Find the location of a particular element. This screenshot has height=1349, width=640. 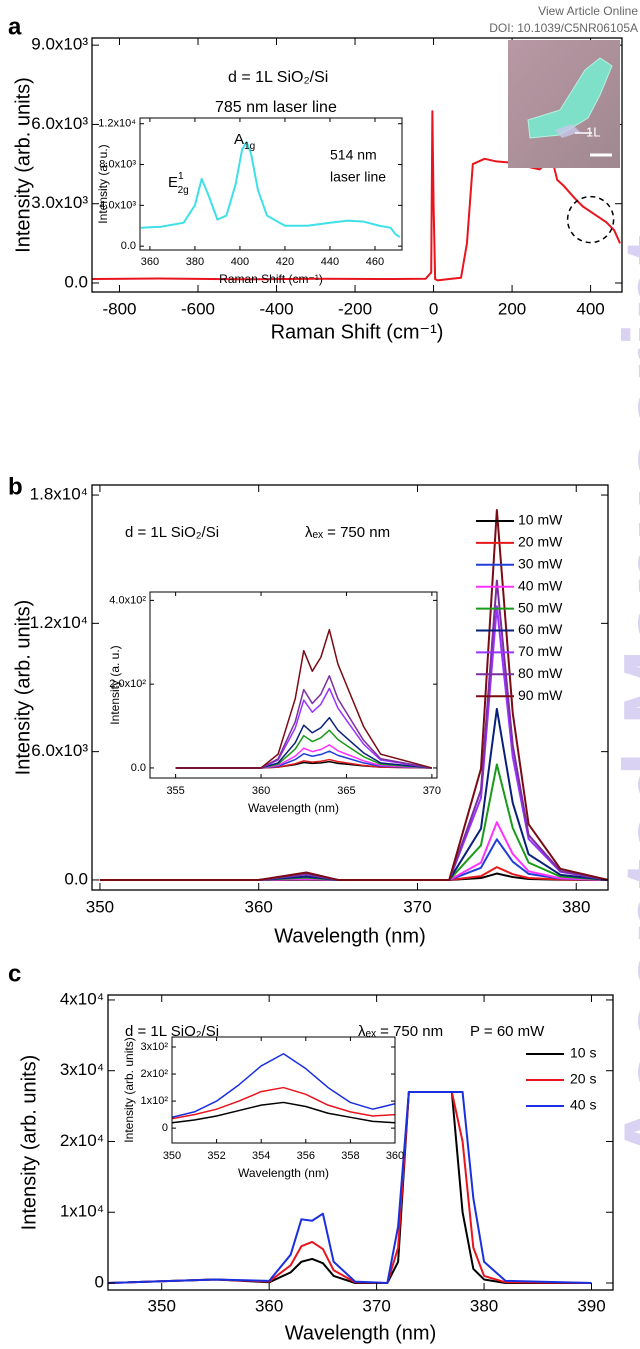

y-tick-label: 3x10² is located at coordinates (154, 1047).